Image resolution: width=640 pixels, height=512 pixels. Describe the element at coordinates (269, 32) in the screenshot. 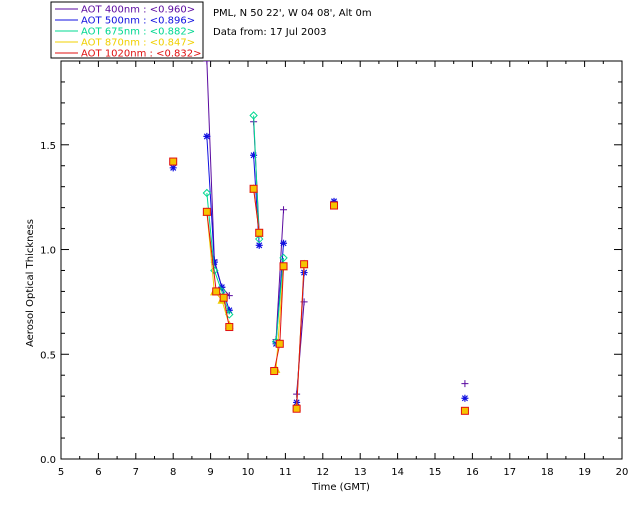

I see `date-info: Data from: 17 Jul 2003` at that location.